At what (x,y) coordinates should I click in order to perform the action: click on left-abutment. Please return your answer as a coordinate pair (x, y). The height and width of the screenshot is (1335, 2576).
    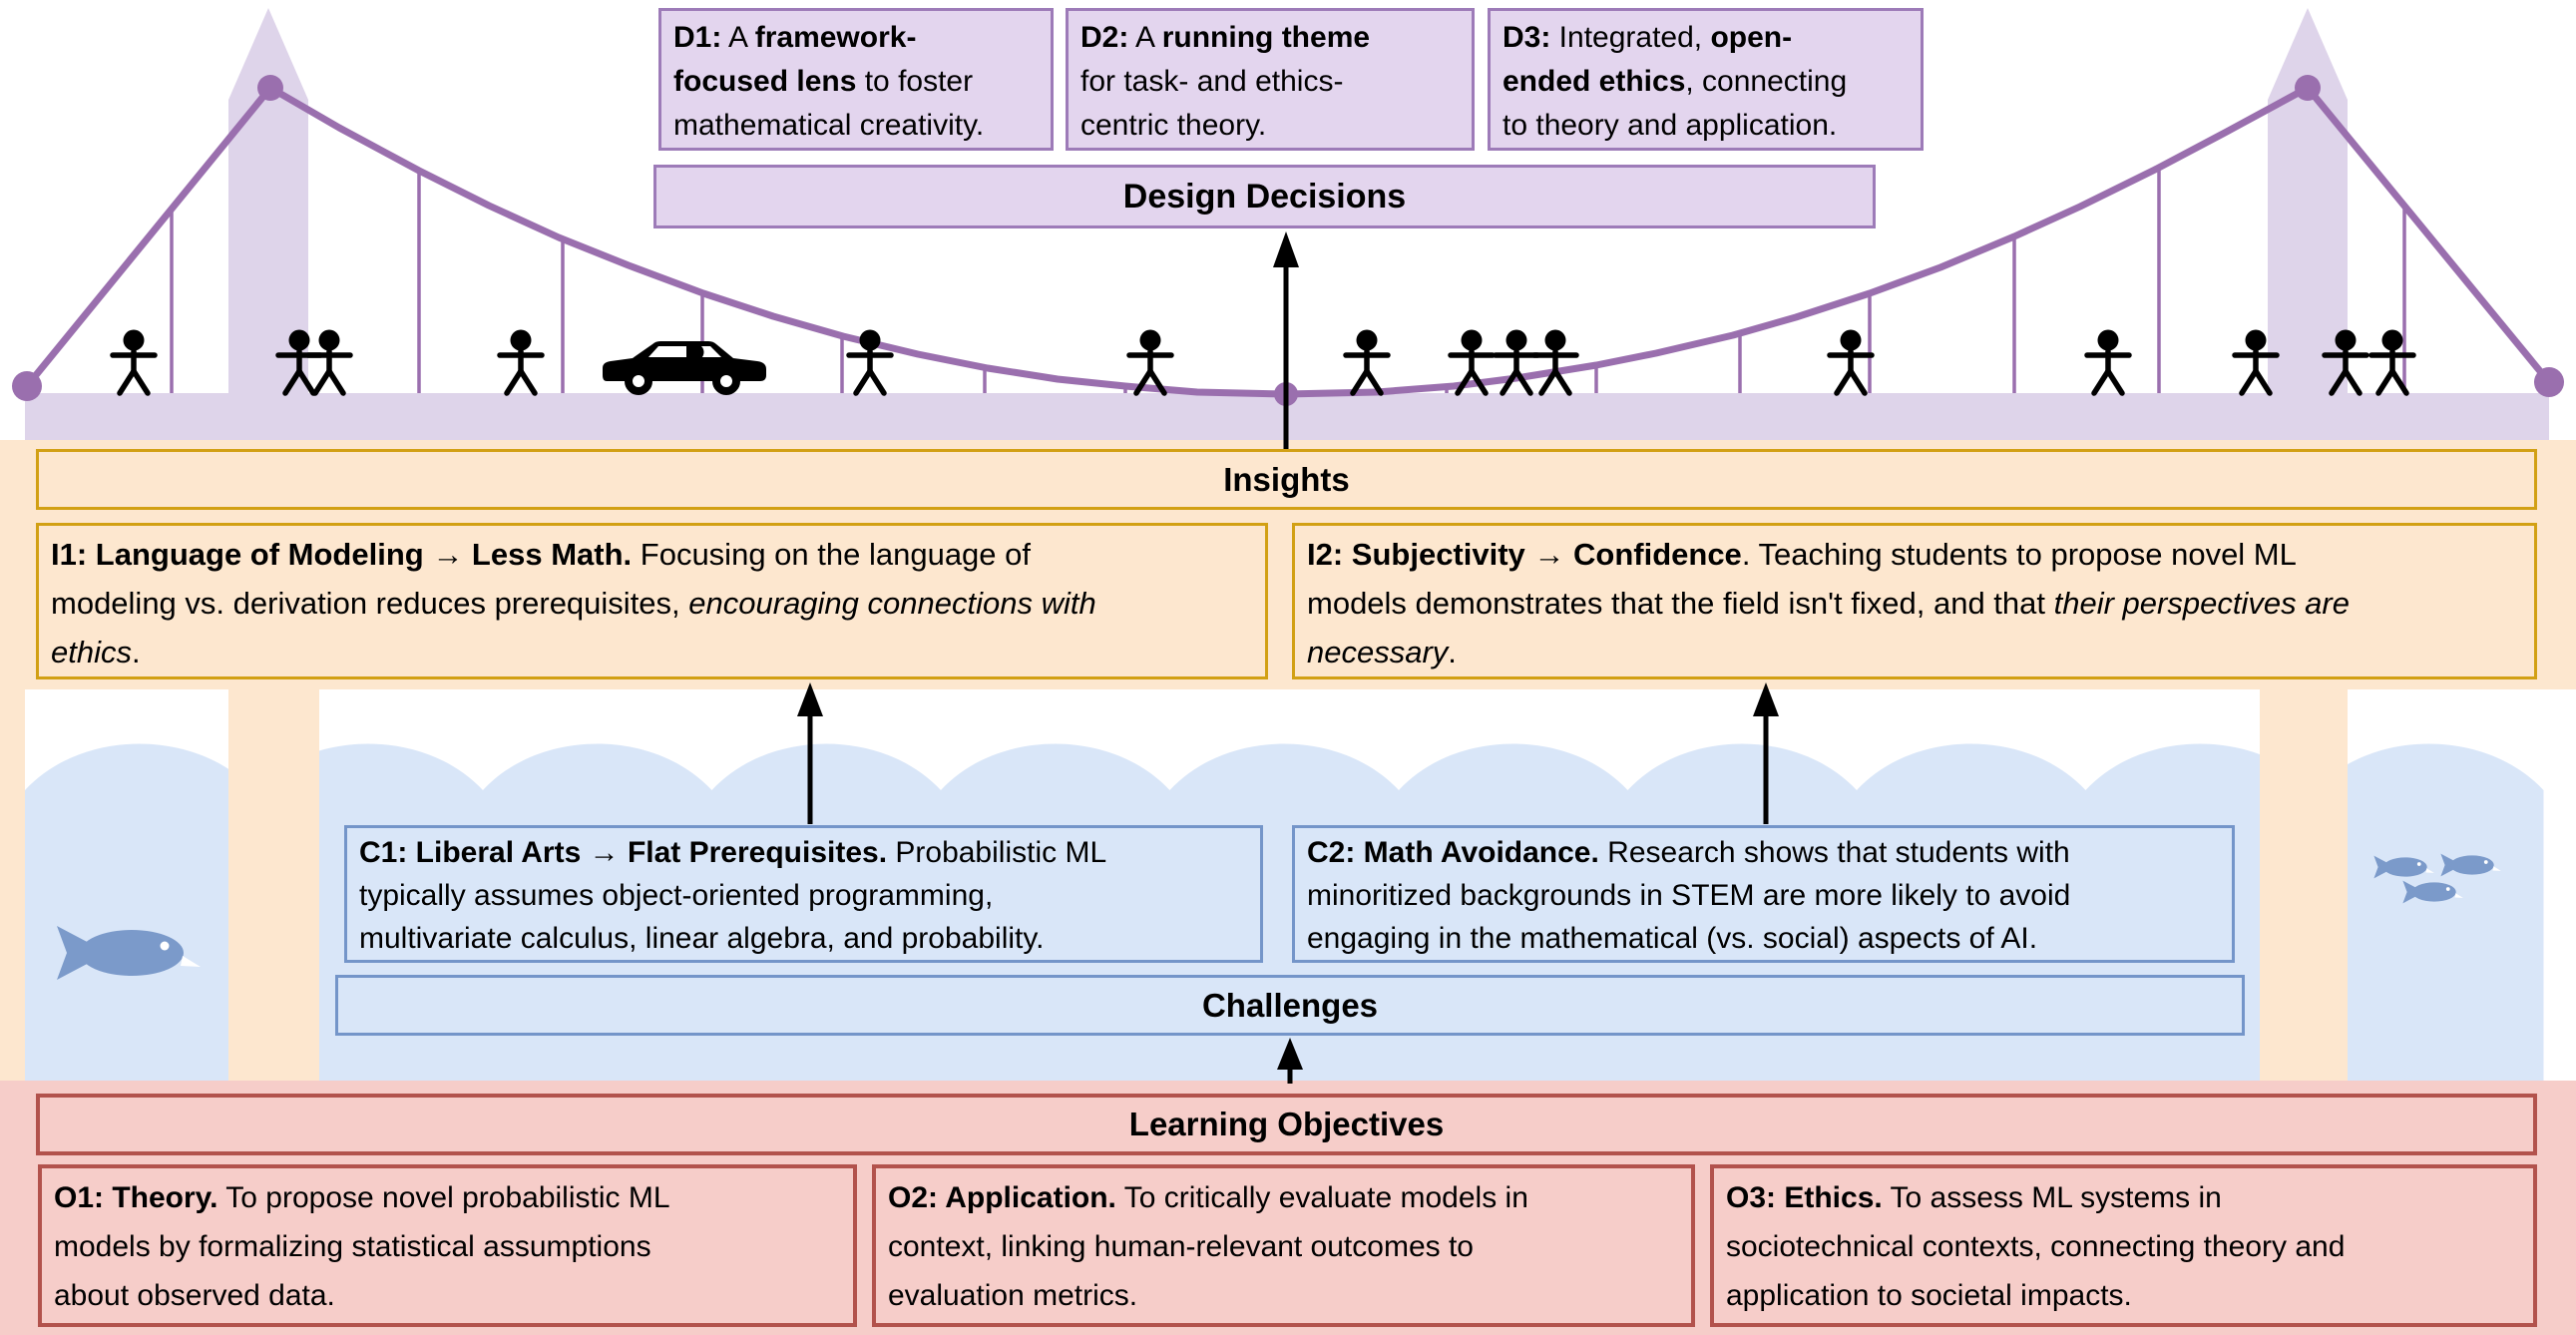
    Looking at the image, I should click on (12, 885).